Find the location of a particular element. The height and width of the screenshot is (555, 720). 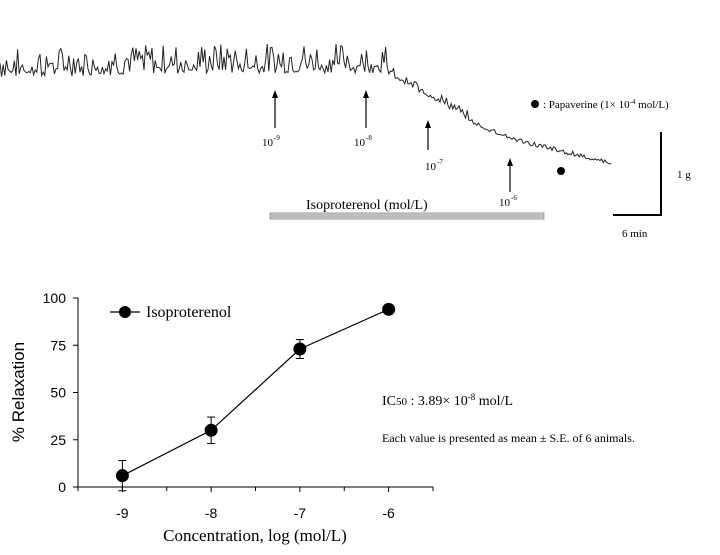

dose-label-3-exp: -7 is located at coordinates (440, 162).